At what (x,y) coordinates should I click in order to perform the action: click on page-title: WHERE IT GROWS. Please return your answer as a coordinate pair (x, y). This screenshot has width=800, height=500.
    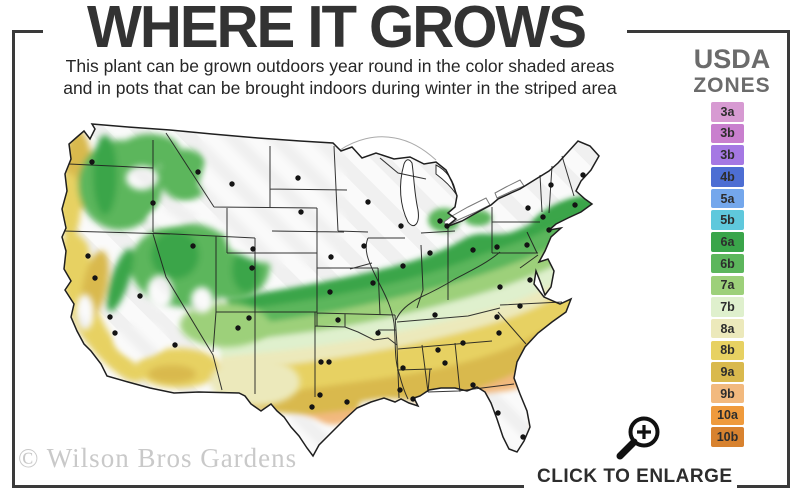
    Looking at the image, I should click on (337, 30).